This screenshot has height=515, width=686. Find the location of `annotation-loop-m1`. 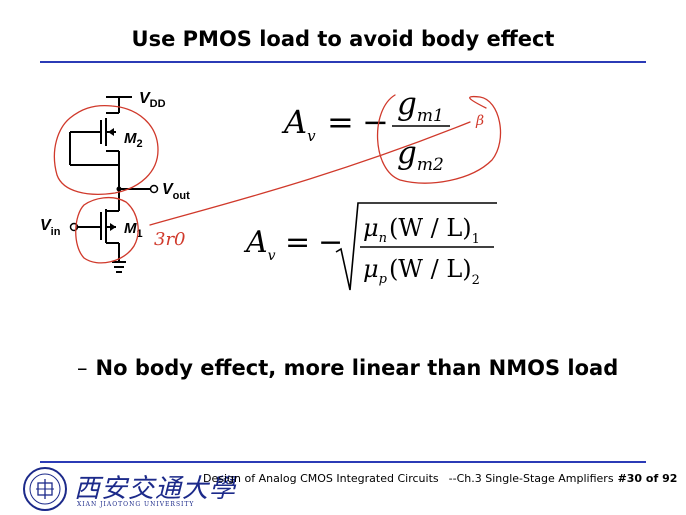

annotation-loop-m1 is located at coordinates (107, 230).